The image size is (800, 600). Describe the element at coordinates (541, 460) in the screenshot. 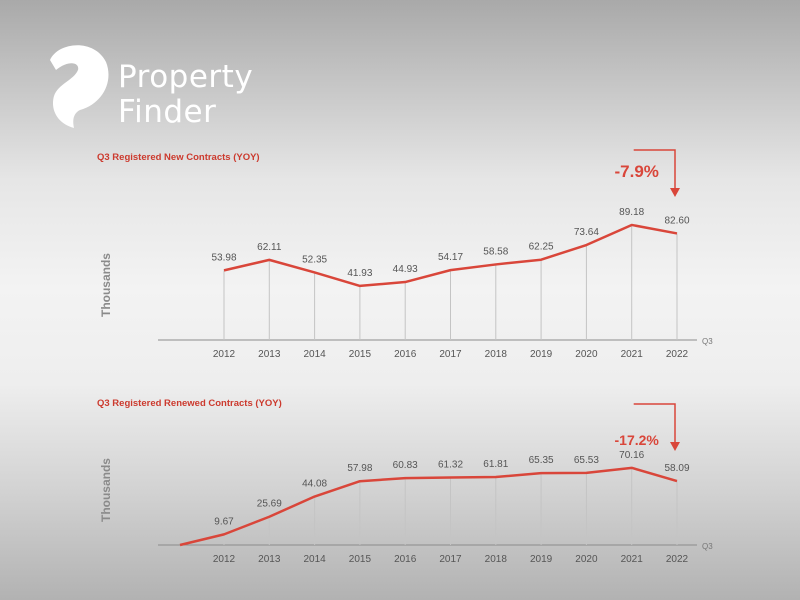

I see `data-label: 65.35` at that location.